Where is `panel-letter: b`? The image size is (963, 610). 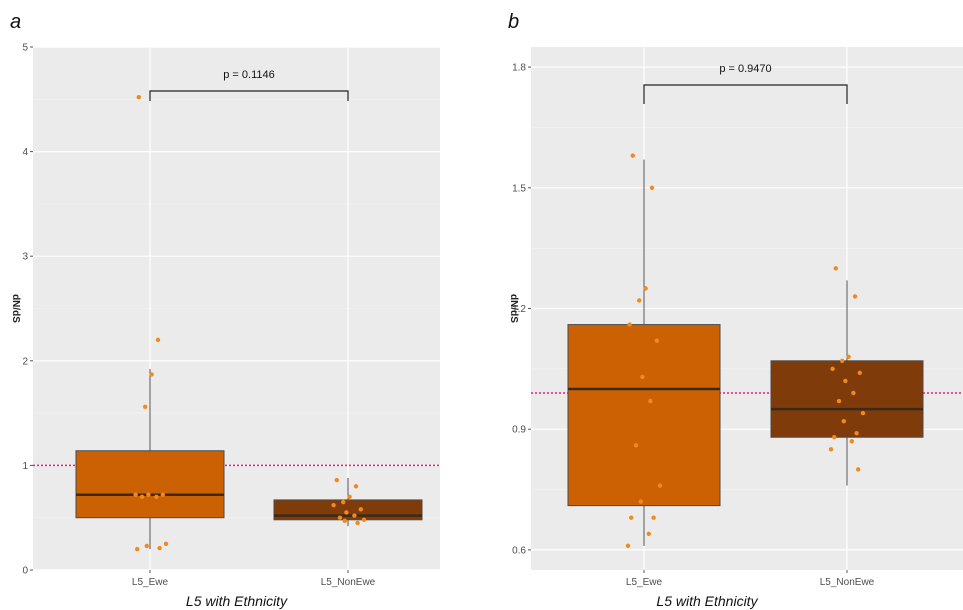 panel-letter: b is located at coordinates (513, 22).